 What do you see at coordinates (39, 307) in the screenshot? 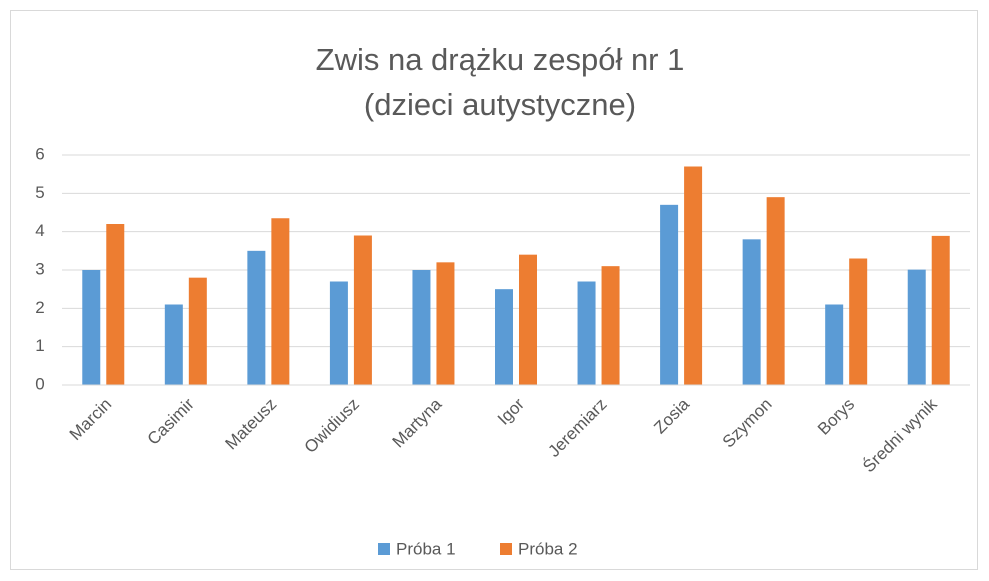
I see `y-tick-label: 2` at bounding box center [39, 307].